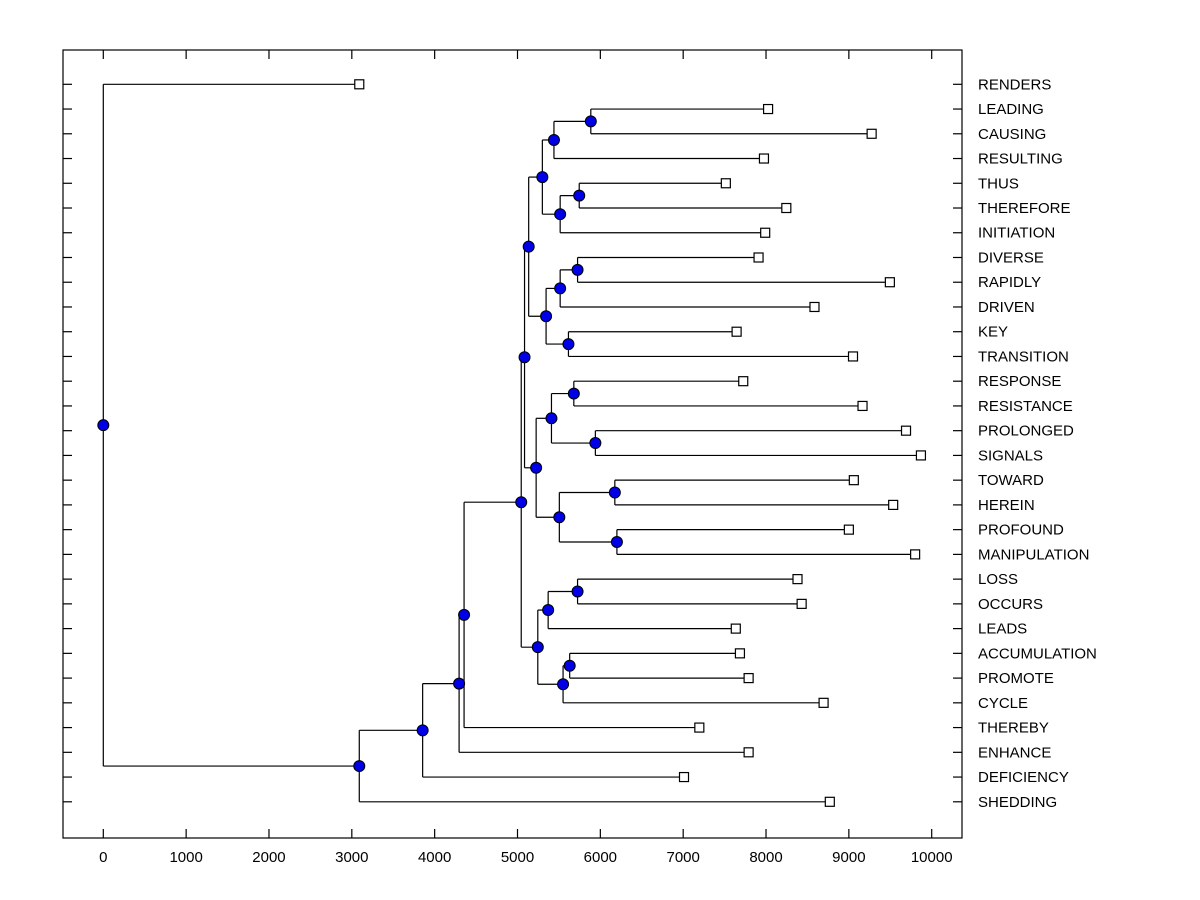  I want to click on leaf-label: DRIVEN, so click(1006, 307).